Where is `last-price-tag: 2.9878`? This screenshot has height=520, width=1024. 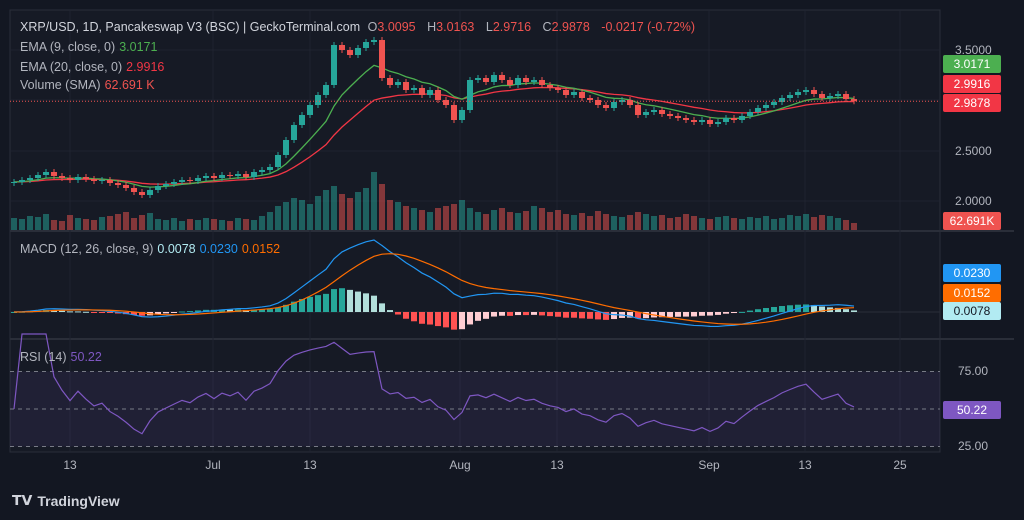 last-price-tag: 2.9878 is located at coordinates (972, 103).